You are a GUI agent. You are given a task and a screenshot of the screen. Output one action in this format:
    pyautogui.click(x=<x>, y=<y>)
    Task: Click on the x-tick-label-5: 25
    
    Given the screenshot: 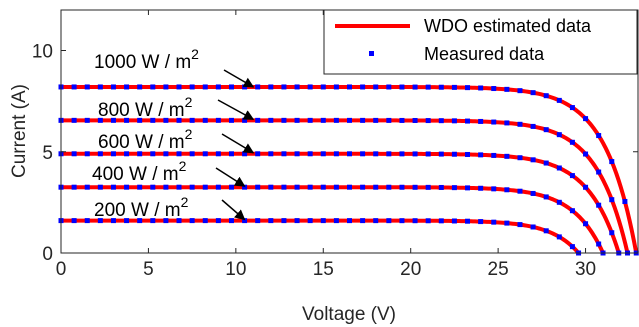 What is the action you would take?
    pyautogui.click(x=498, y=269)
    